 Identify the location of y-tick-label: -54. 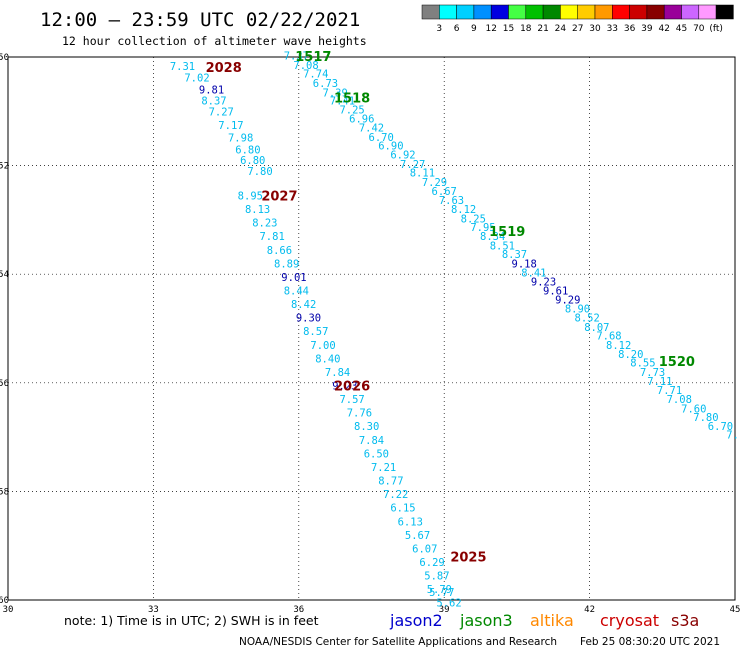
(4, 275).